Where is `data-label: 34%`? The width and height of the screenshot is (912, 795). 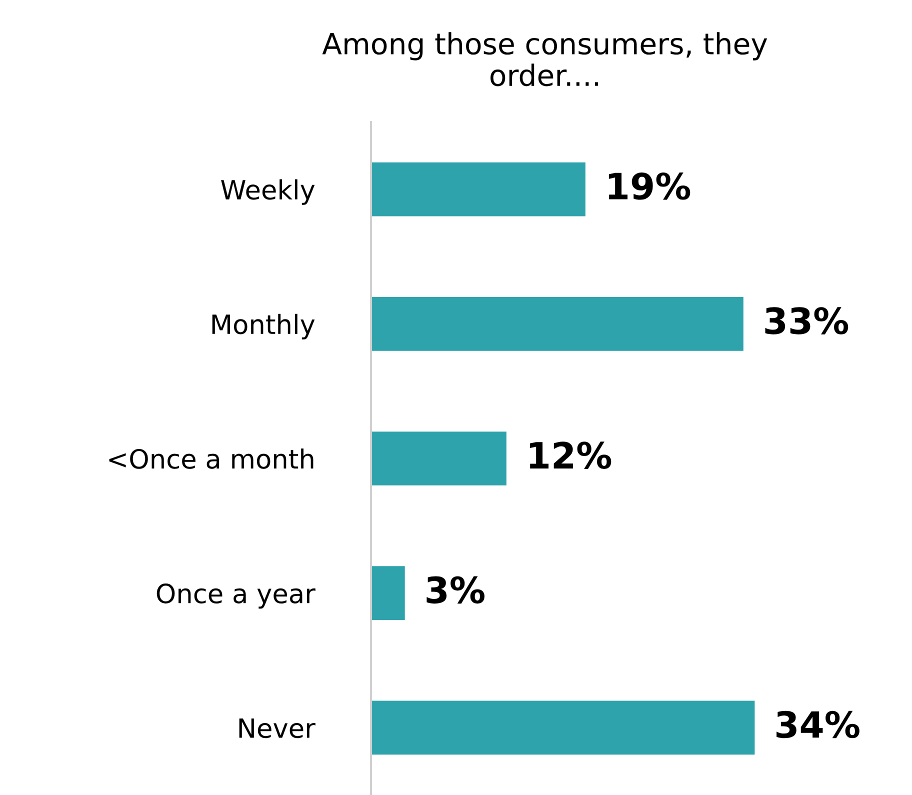 data-label: 34% is located at coordinates (818, 724).